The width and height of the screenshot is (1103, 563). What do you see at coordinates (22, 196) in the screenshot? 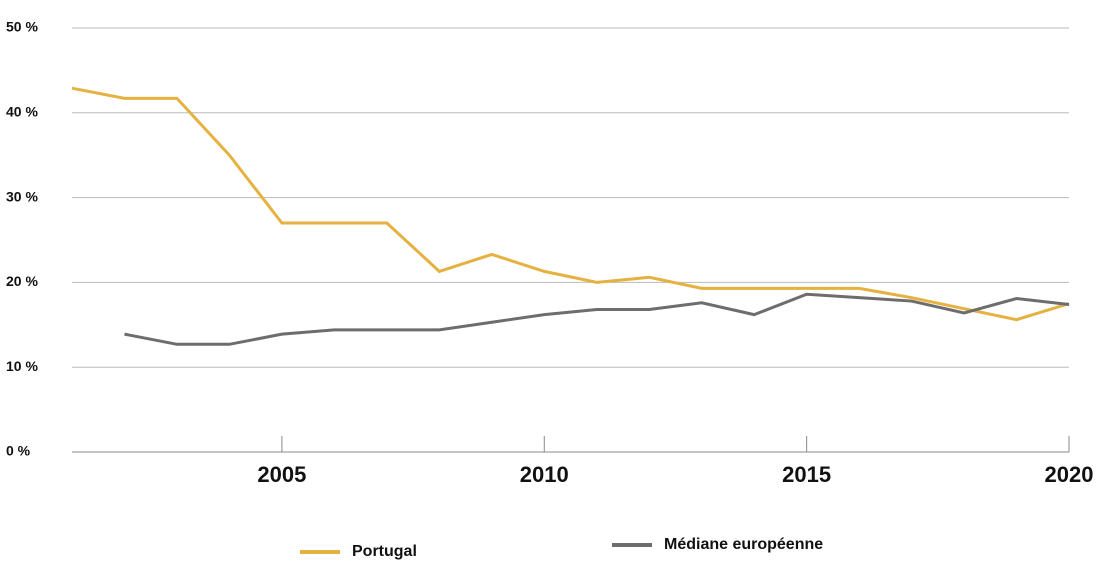
I see `y-tick-label: 30 %` at bounding box center [22, 196].